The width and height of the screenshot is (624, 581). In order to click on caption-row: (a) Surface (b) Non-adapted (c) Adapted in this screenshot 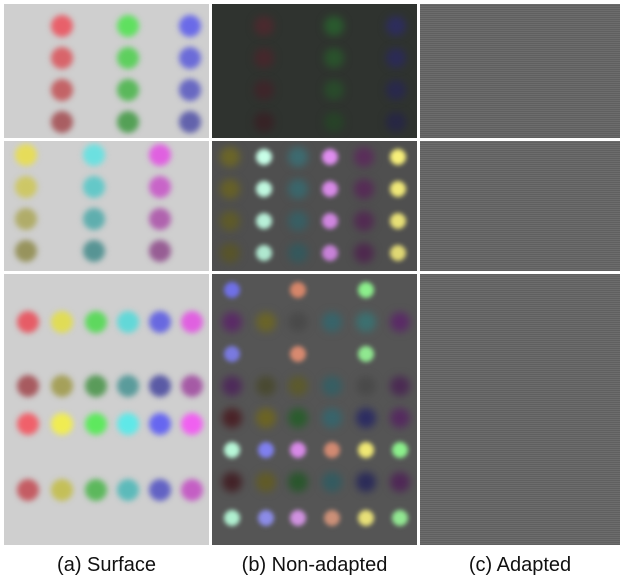, I will do `click(312, 565)`.